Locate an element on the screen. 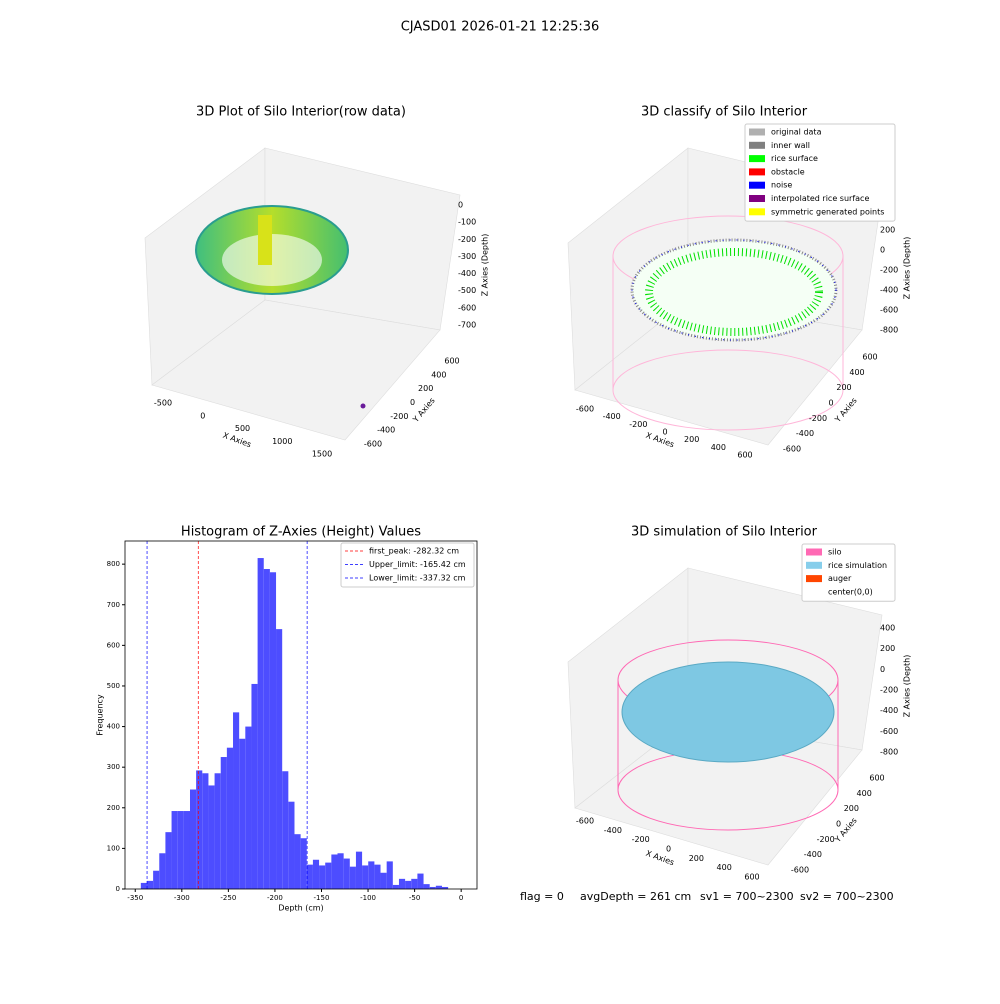 The height and width of the screenshot is (1004, 1000). x-tick-label: -100 is located at coordinates (368, 898).